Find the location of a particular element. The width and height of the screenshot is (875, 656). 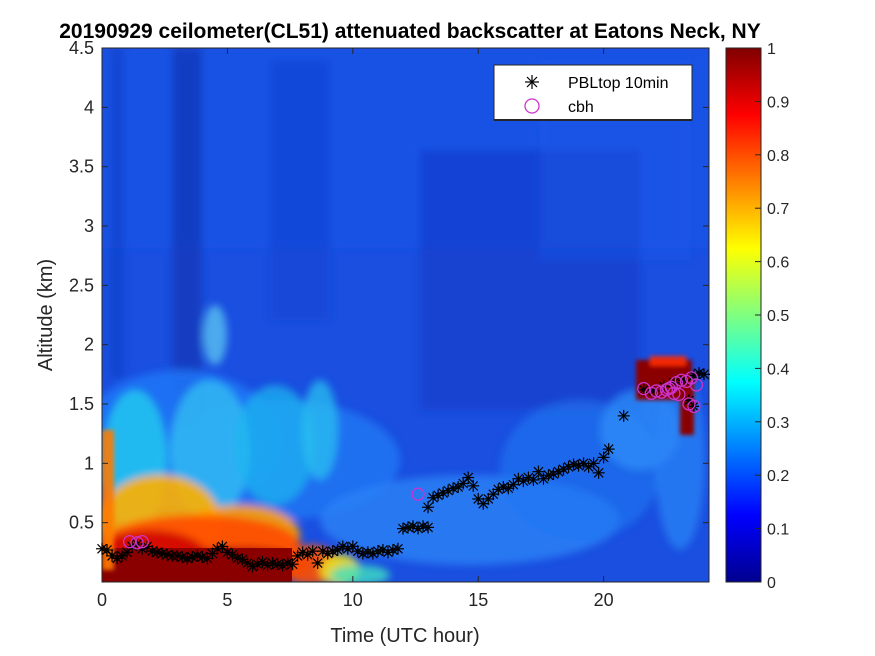

y-tick-label: 4 is located at coordinates (89, 107).